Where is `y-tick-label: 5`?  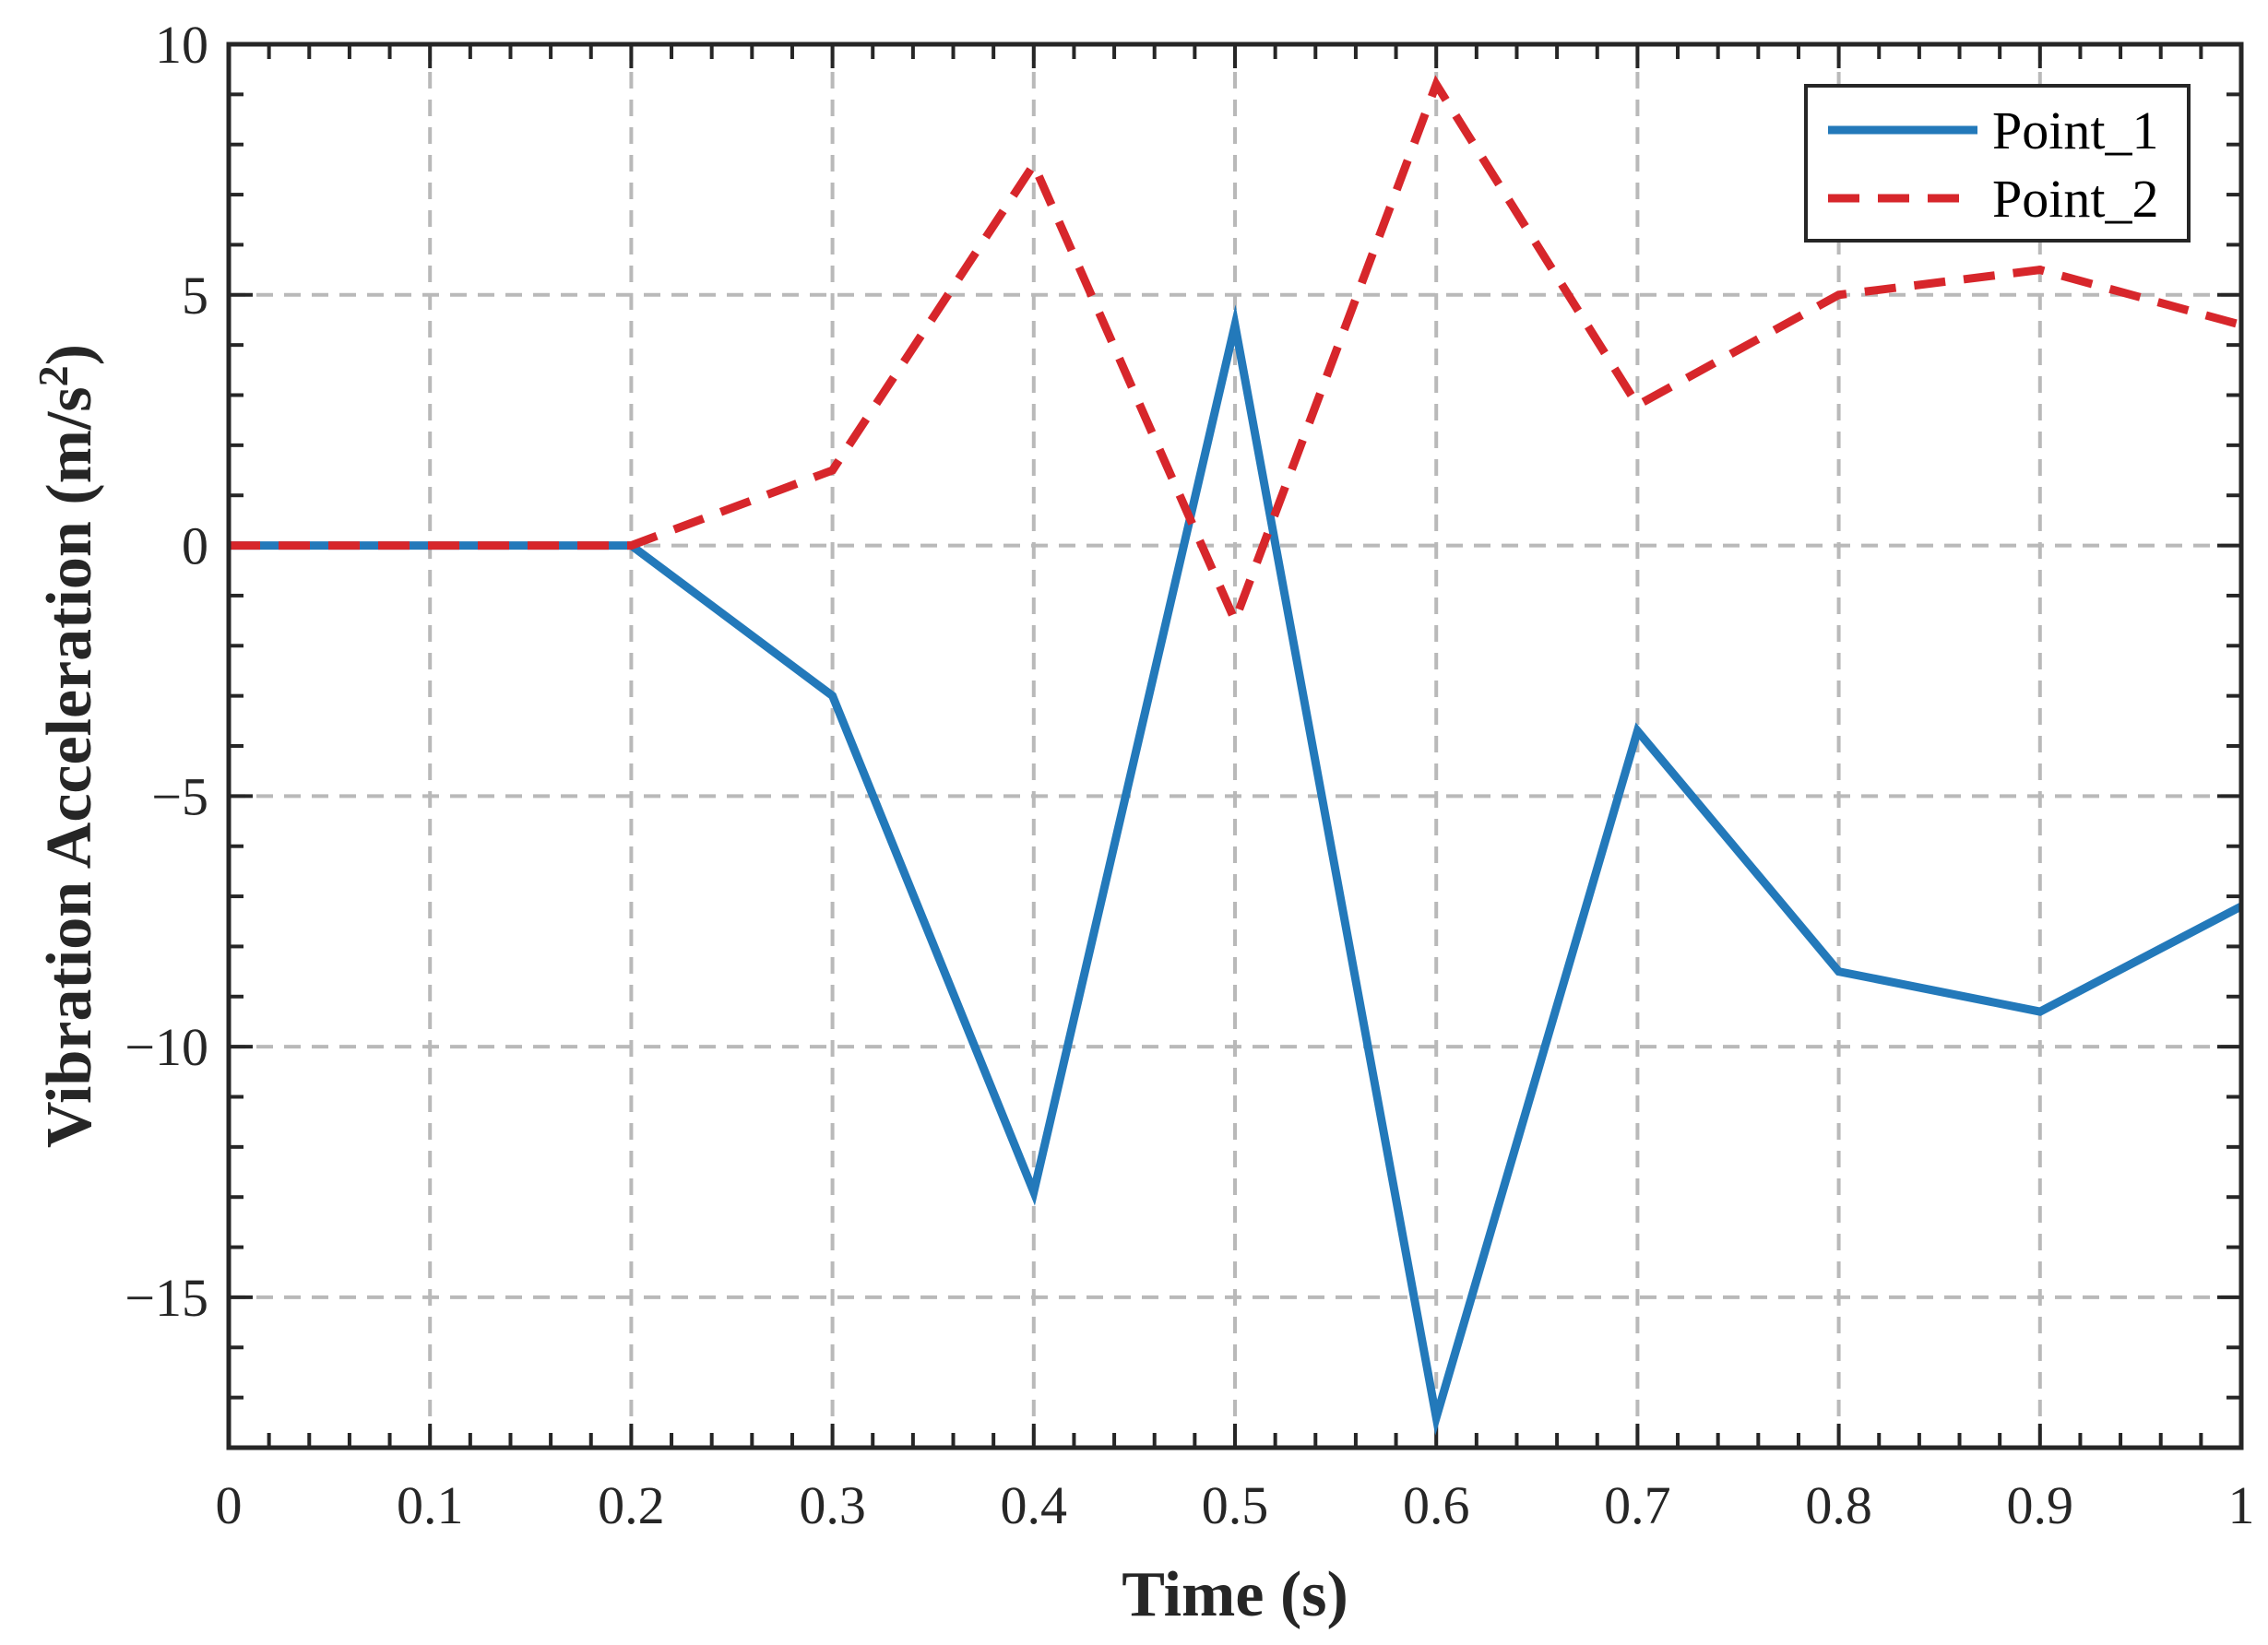 y-tick-label: 5 is located at coordinates (195, 296).